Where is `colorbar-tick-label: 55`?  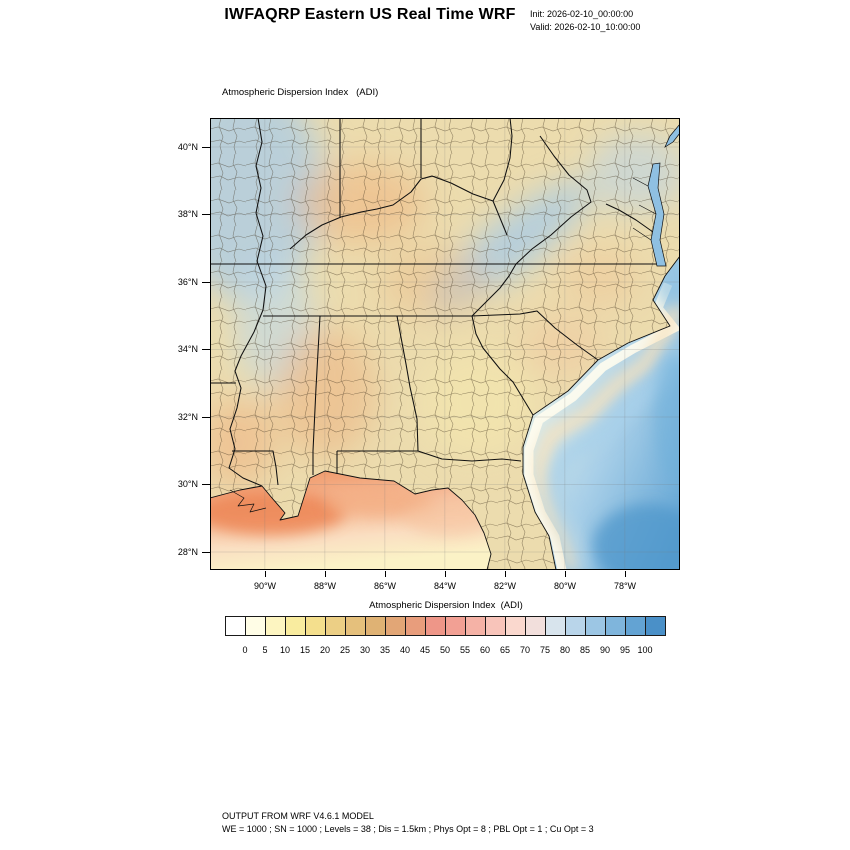 colorbar-tick-label: 55 is located at coordinates (464, 650).